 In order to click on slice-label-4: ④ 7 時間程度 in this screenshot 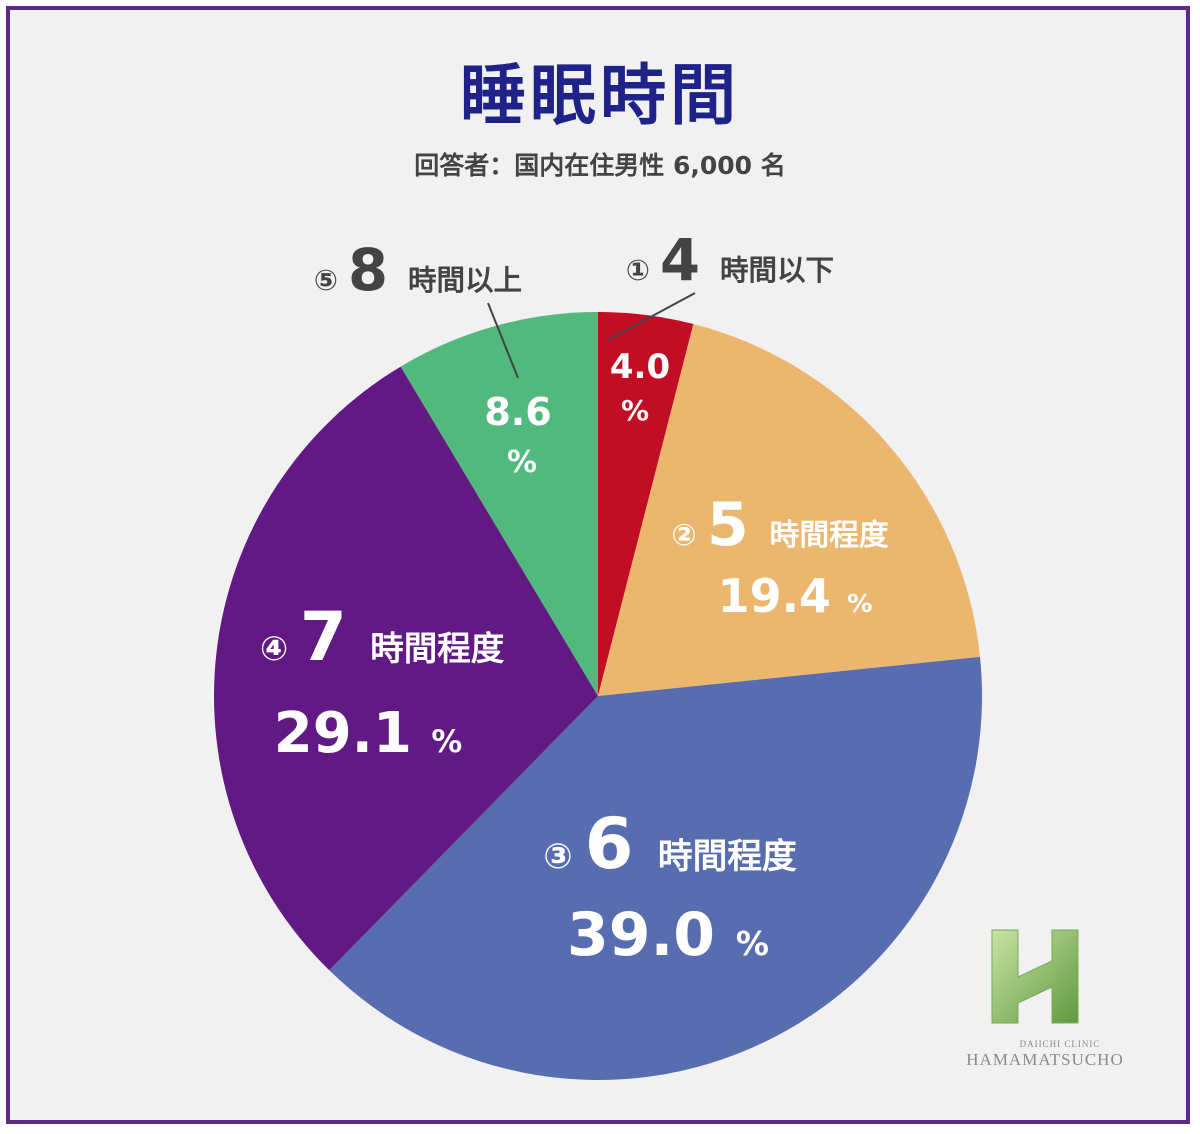, I will do `click(382, 636)`.